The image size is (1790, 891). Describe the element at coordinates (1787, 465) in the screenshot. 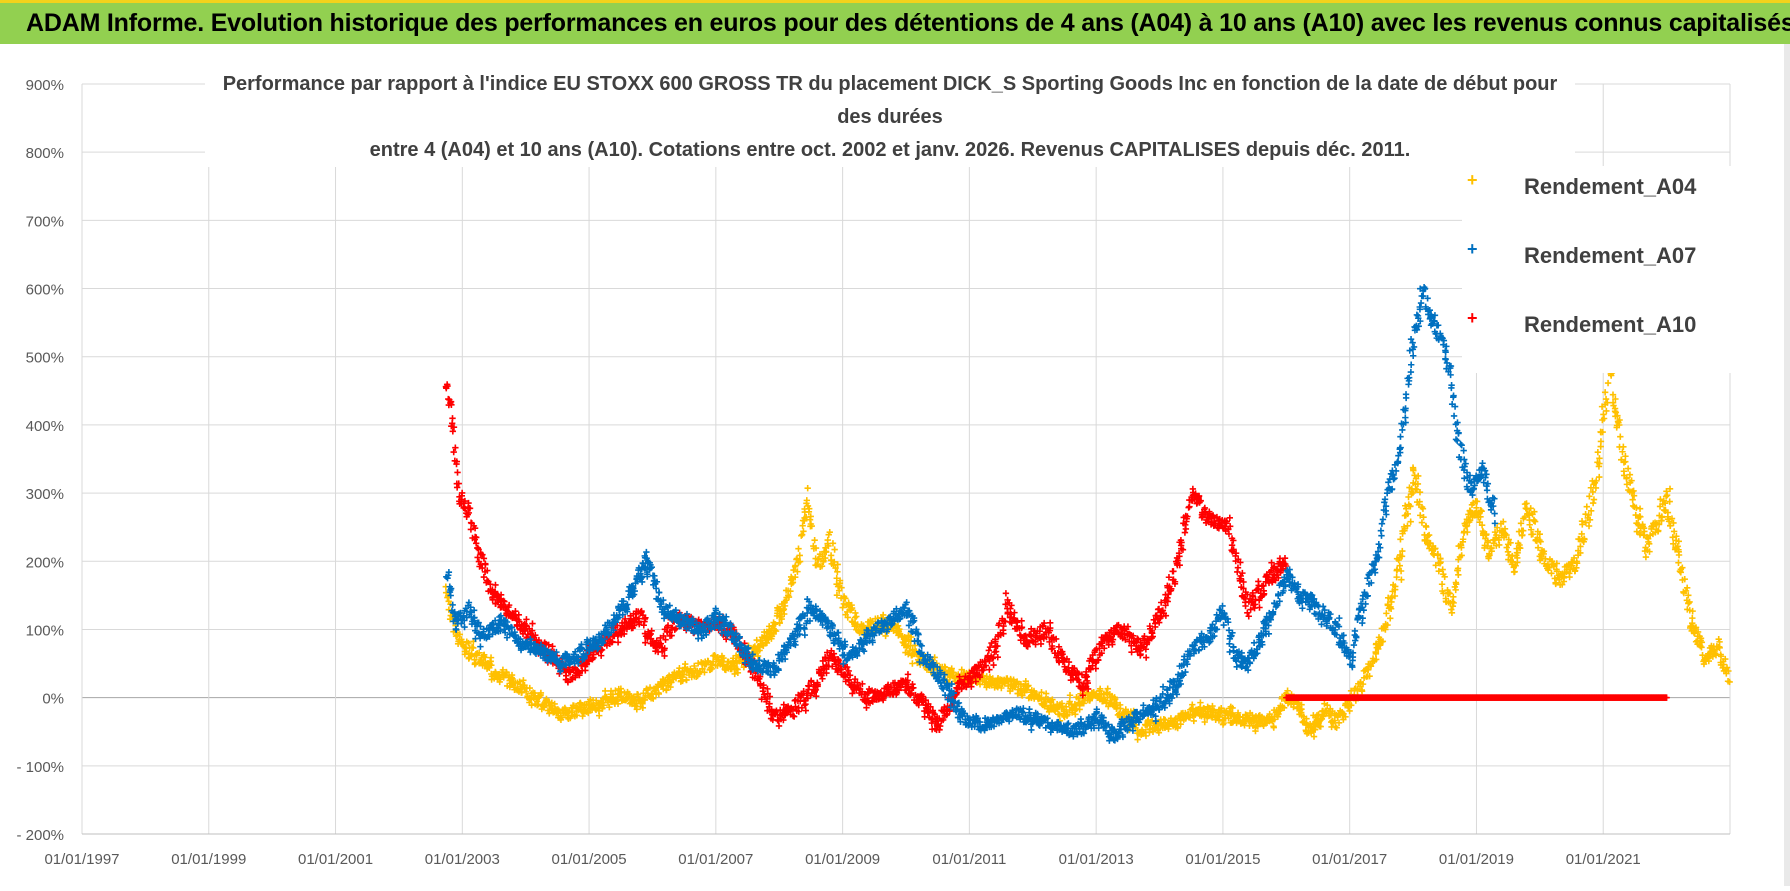

I see `right-edge` at that location.